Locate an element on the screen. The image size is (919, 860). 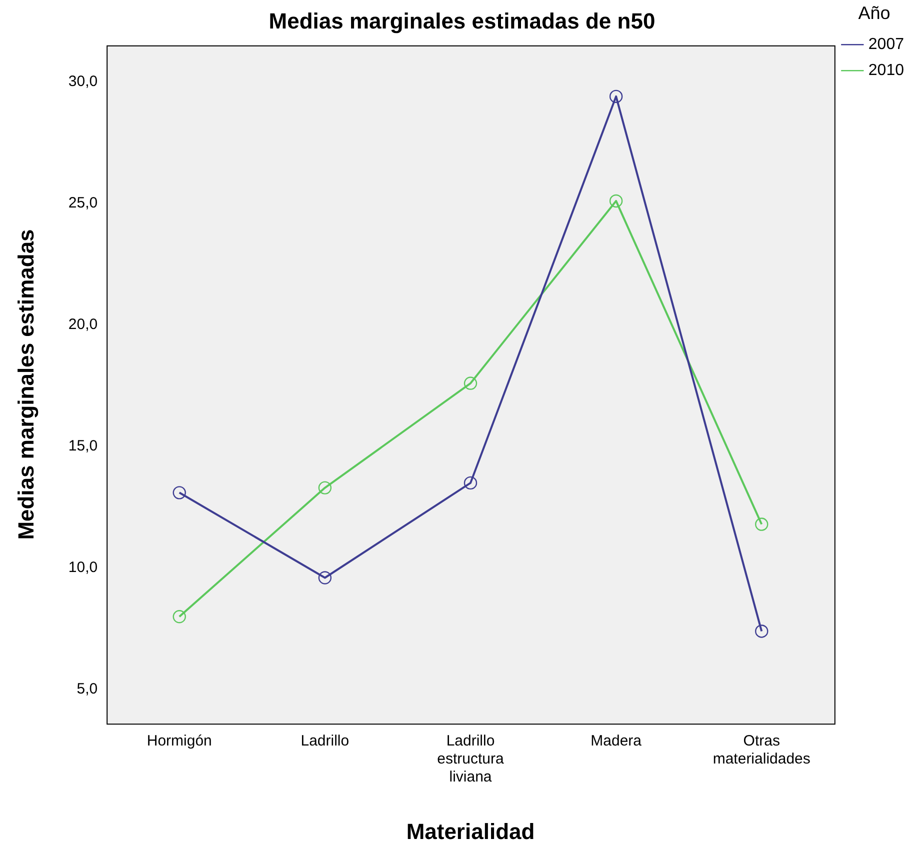
y-tick-label: 30,0 is located at coordinates (83, 81).